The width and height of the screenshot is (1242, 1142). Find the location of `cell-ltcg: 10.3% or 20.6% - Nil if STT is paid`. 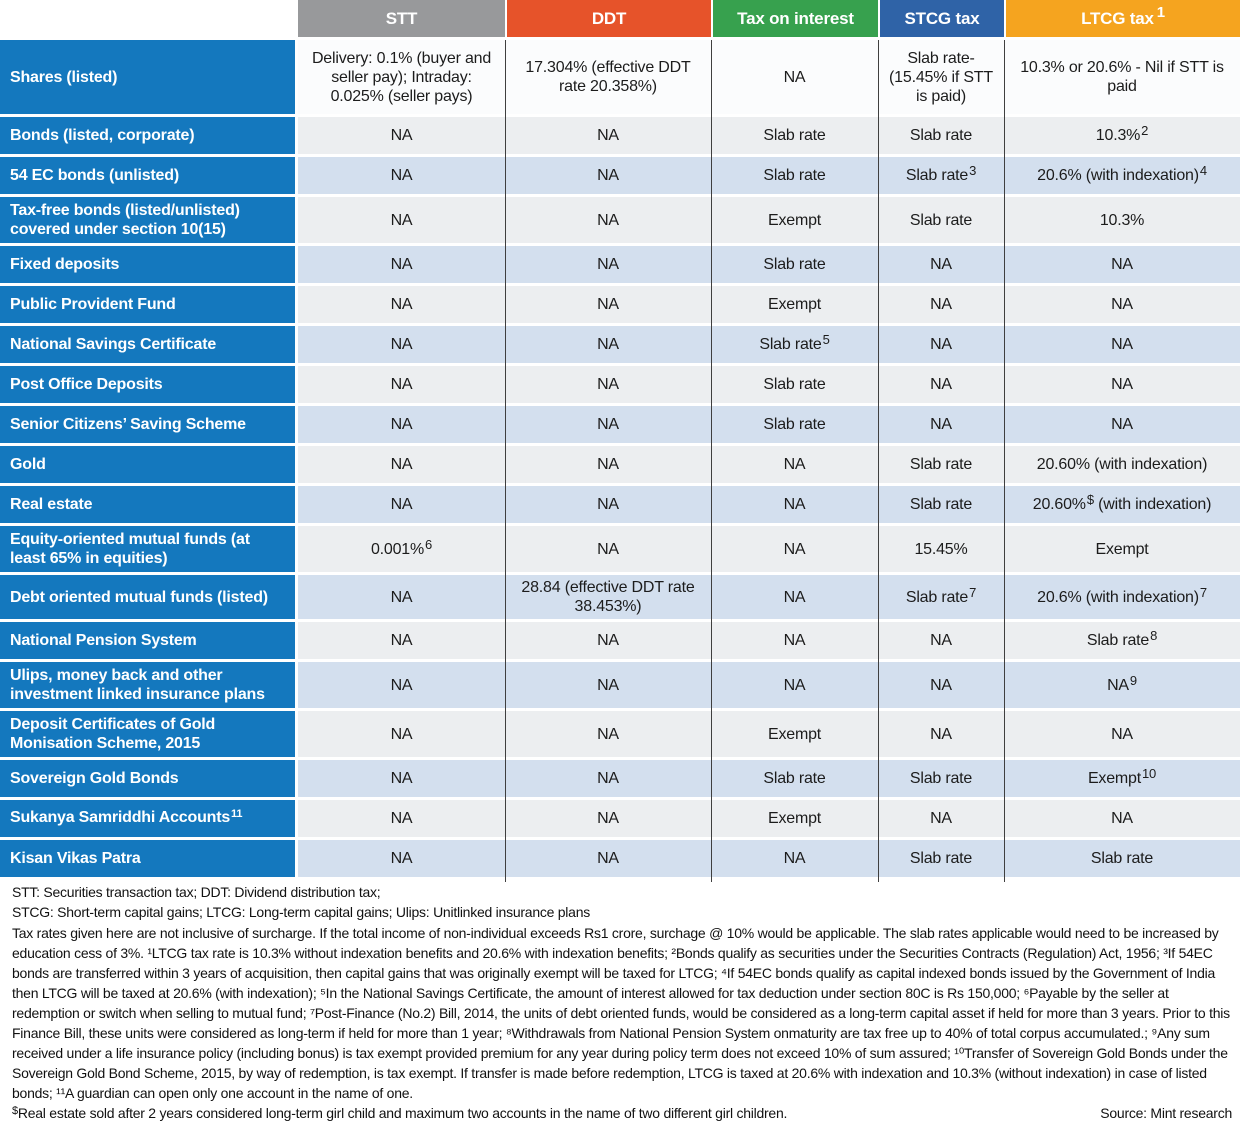

cell-ltcg: 10.3% or 20.6% - Nil if STT is paid is located at coordinates (1122, 77).